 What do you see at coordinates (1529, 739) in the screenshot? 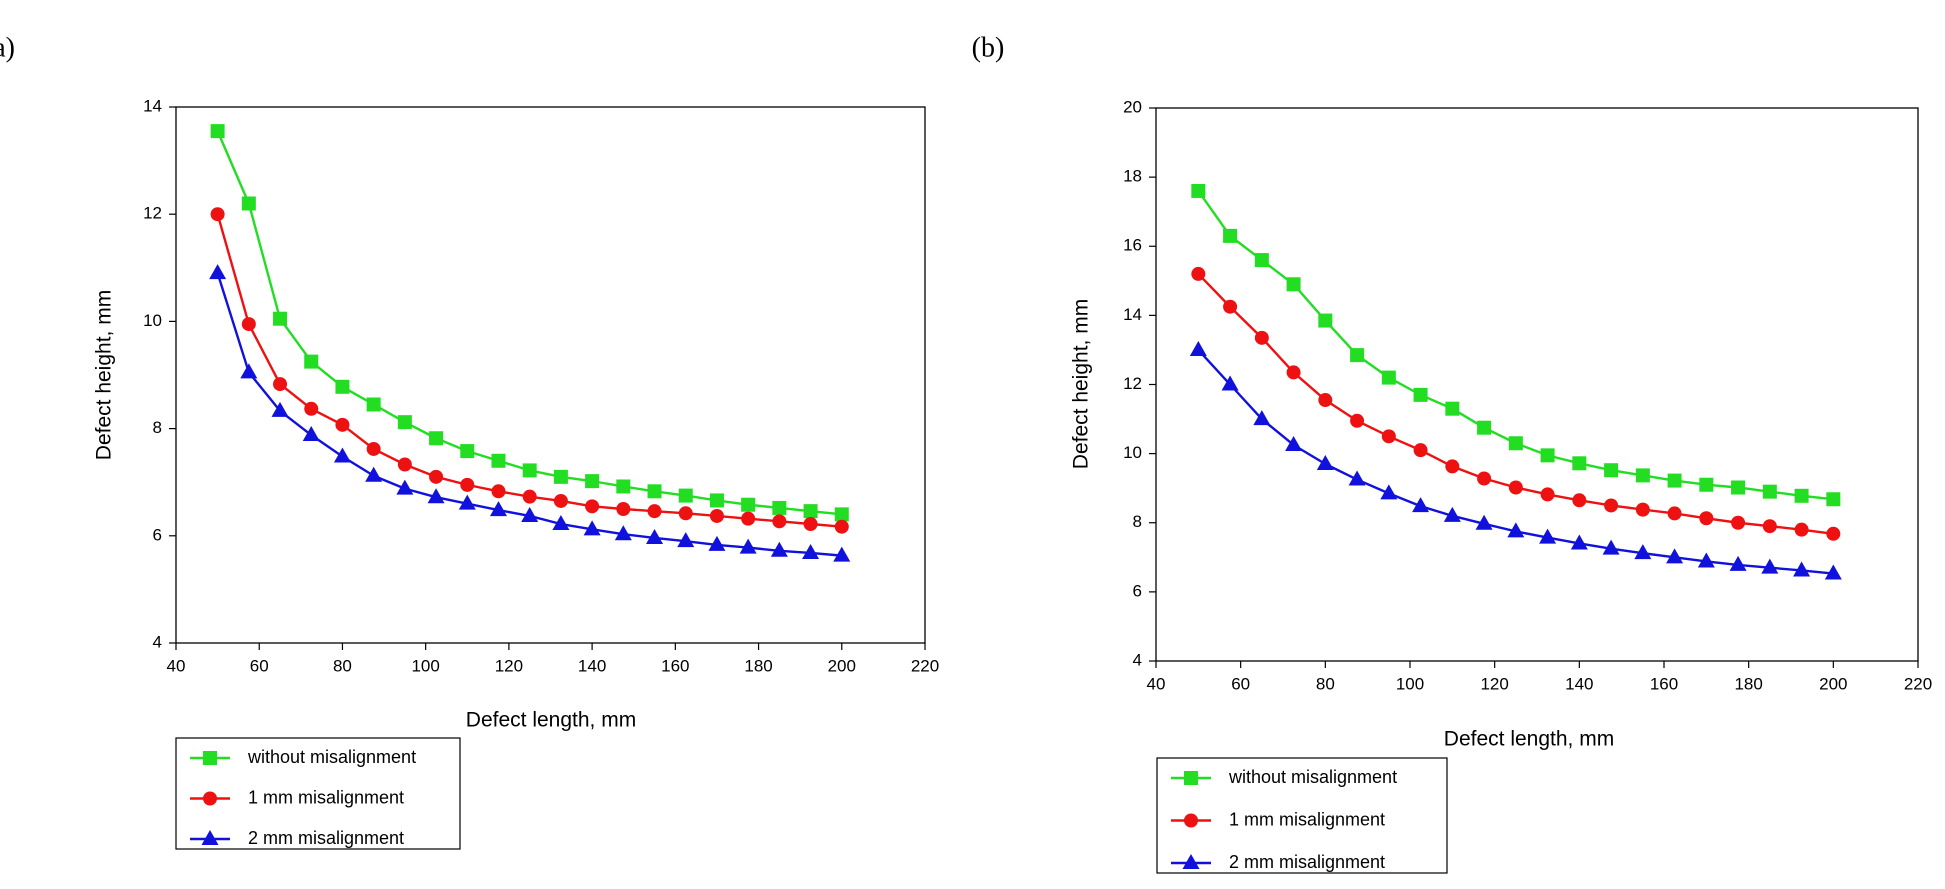
I see `x-axis-title: Defect length, mm` at bounding box center [1529, 739].